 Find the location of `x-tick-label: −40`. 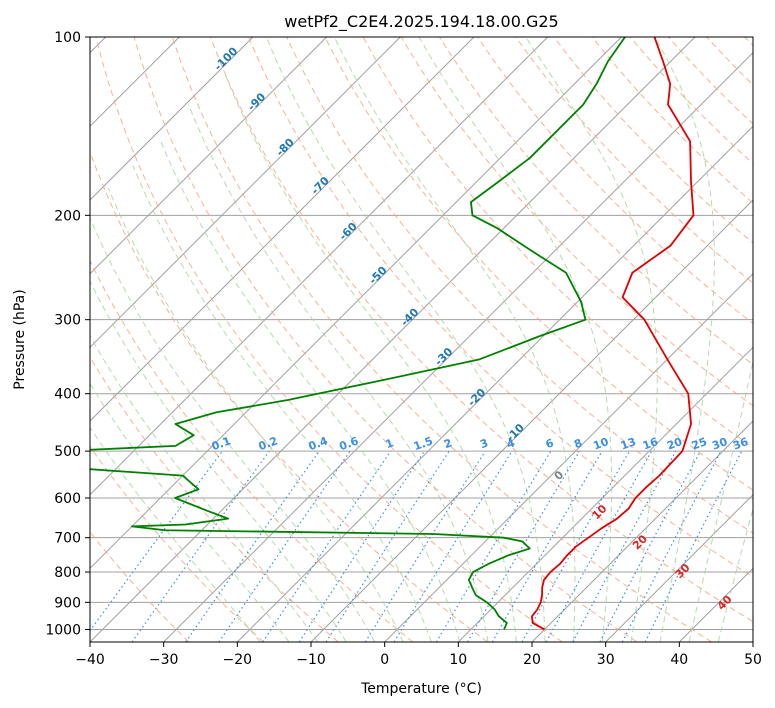

x-tick-label: −40 is located at coordinates (90, 660).